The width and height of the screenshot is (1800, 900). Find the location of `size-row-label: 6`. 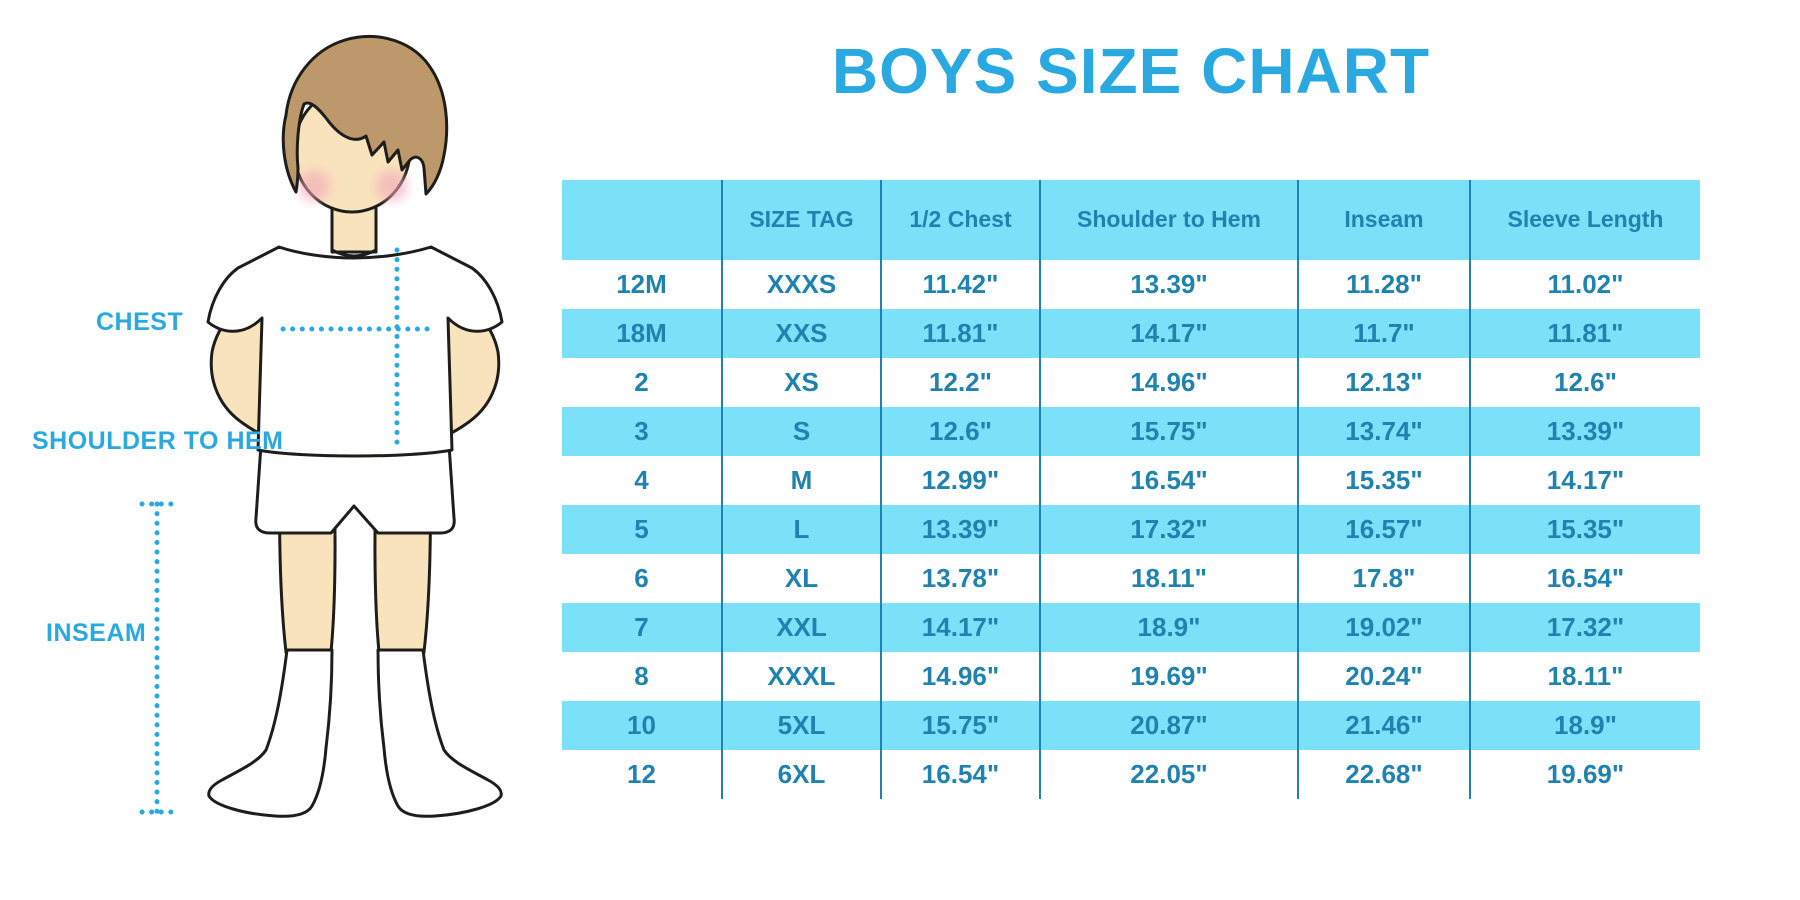

size-row-label: 6 is located at coordinates (641, 578).